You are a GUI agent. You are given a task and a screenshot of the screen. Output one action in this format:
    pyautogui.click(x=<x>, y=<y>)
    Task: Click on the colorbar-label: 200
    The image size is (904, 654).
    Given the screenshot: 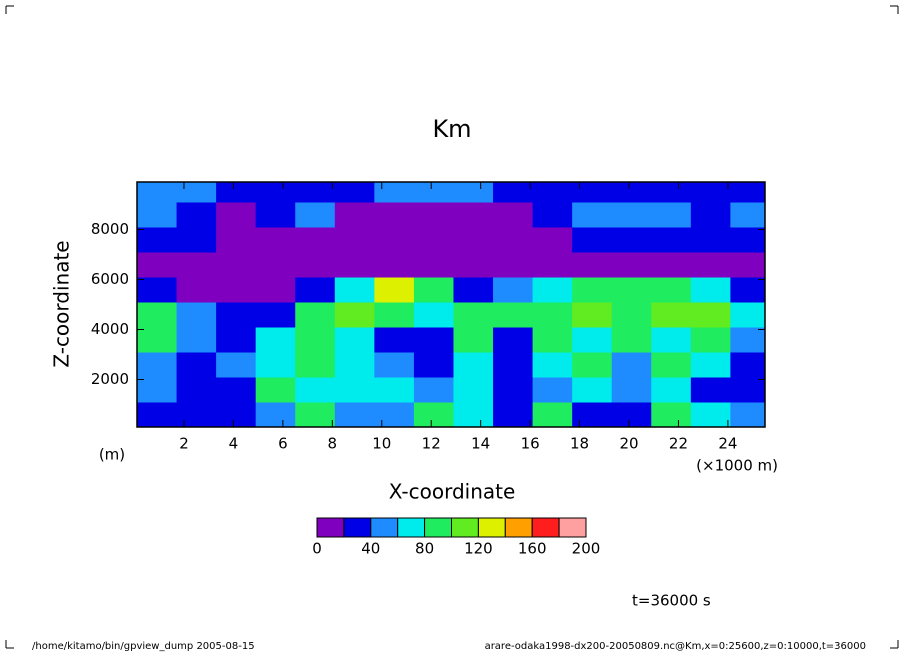 What is the action you would take?
    pyautogui.click(x=586, y=549)
    